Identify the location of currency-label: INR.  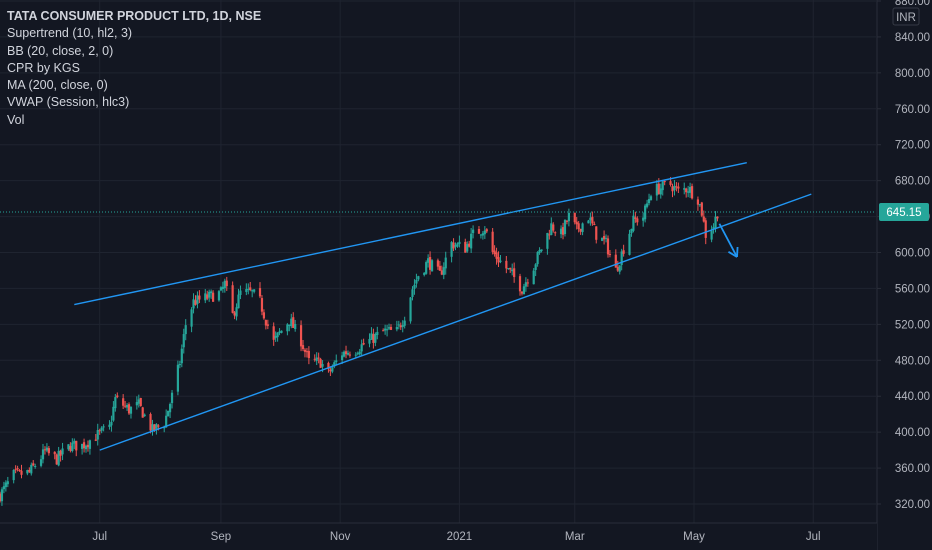
(906, 16).